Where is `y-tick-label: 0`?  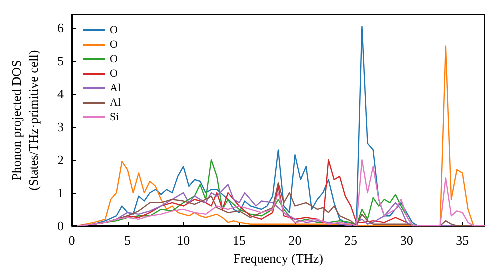 y-tick-label: 0 is located at coordinates (61, 226).